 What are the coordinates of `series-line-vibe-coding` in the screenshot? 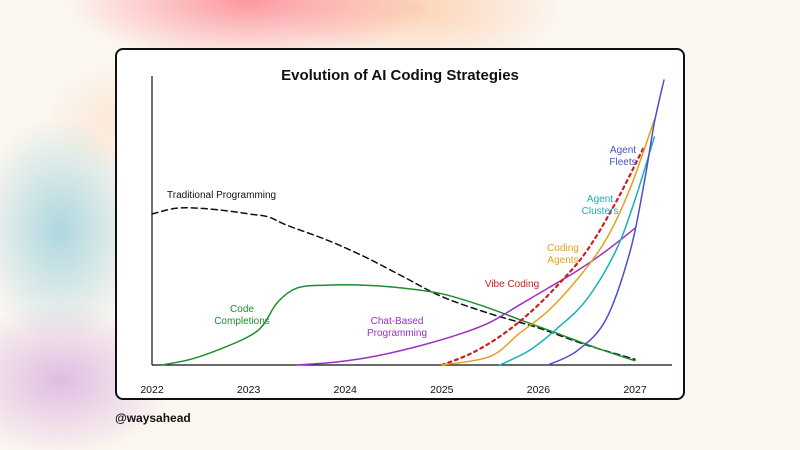 It's located at (543, 255).